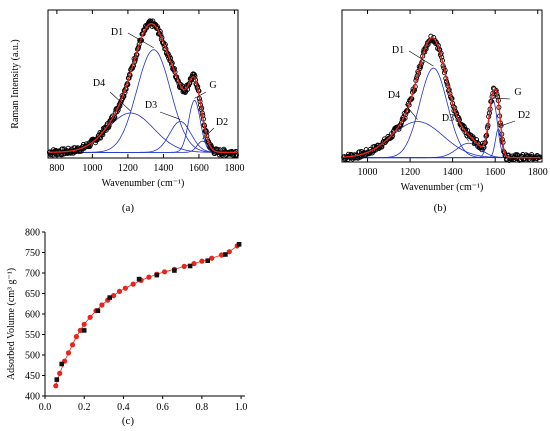 Image resolution: width=550 pixels, height=431 pixels. Describe the element at coordinates (162, 407) in the screenshot. I see `x-tick-label: 0.6` at that location.